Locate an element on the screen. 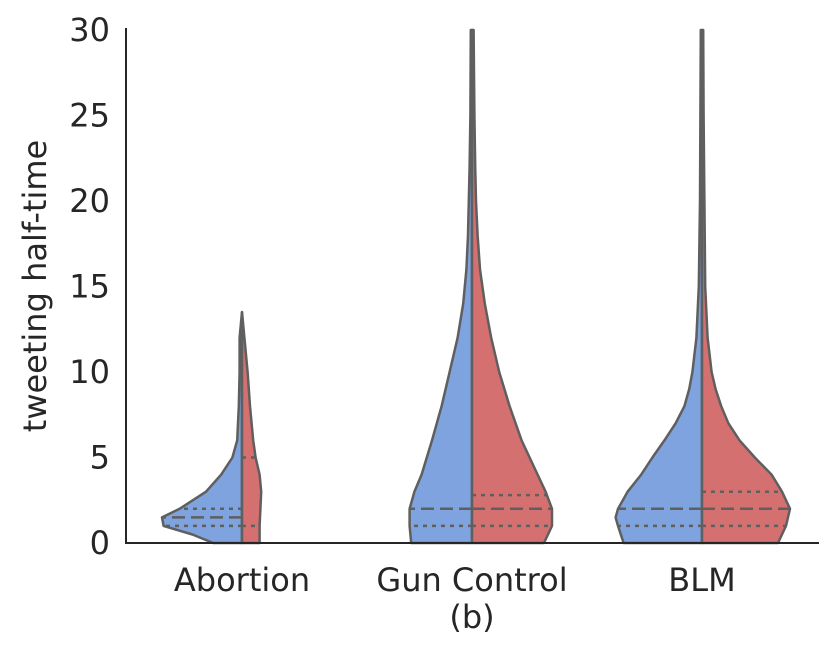 This screenshot has width=831, height=650. y-tick-label: 0 is located at coordinates (100, 543).